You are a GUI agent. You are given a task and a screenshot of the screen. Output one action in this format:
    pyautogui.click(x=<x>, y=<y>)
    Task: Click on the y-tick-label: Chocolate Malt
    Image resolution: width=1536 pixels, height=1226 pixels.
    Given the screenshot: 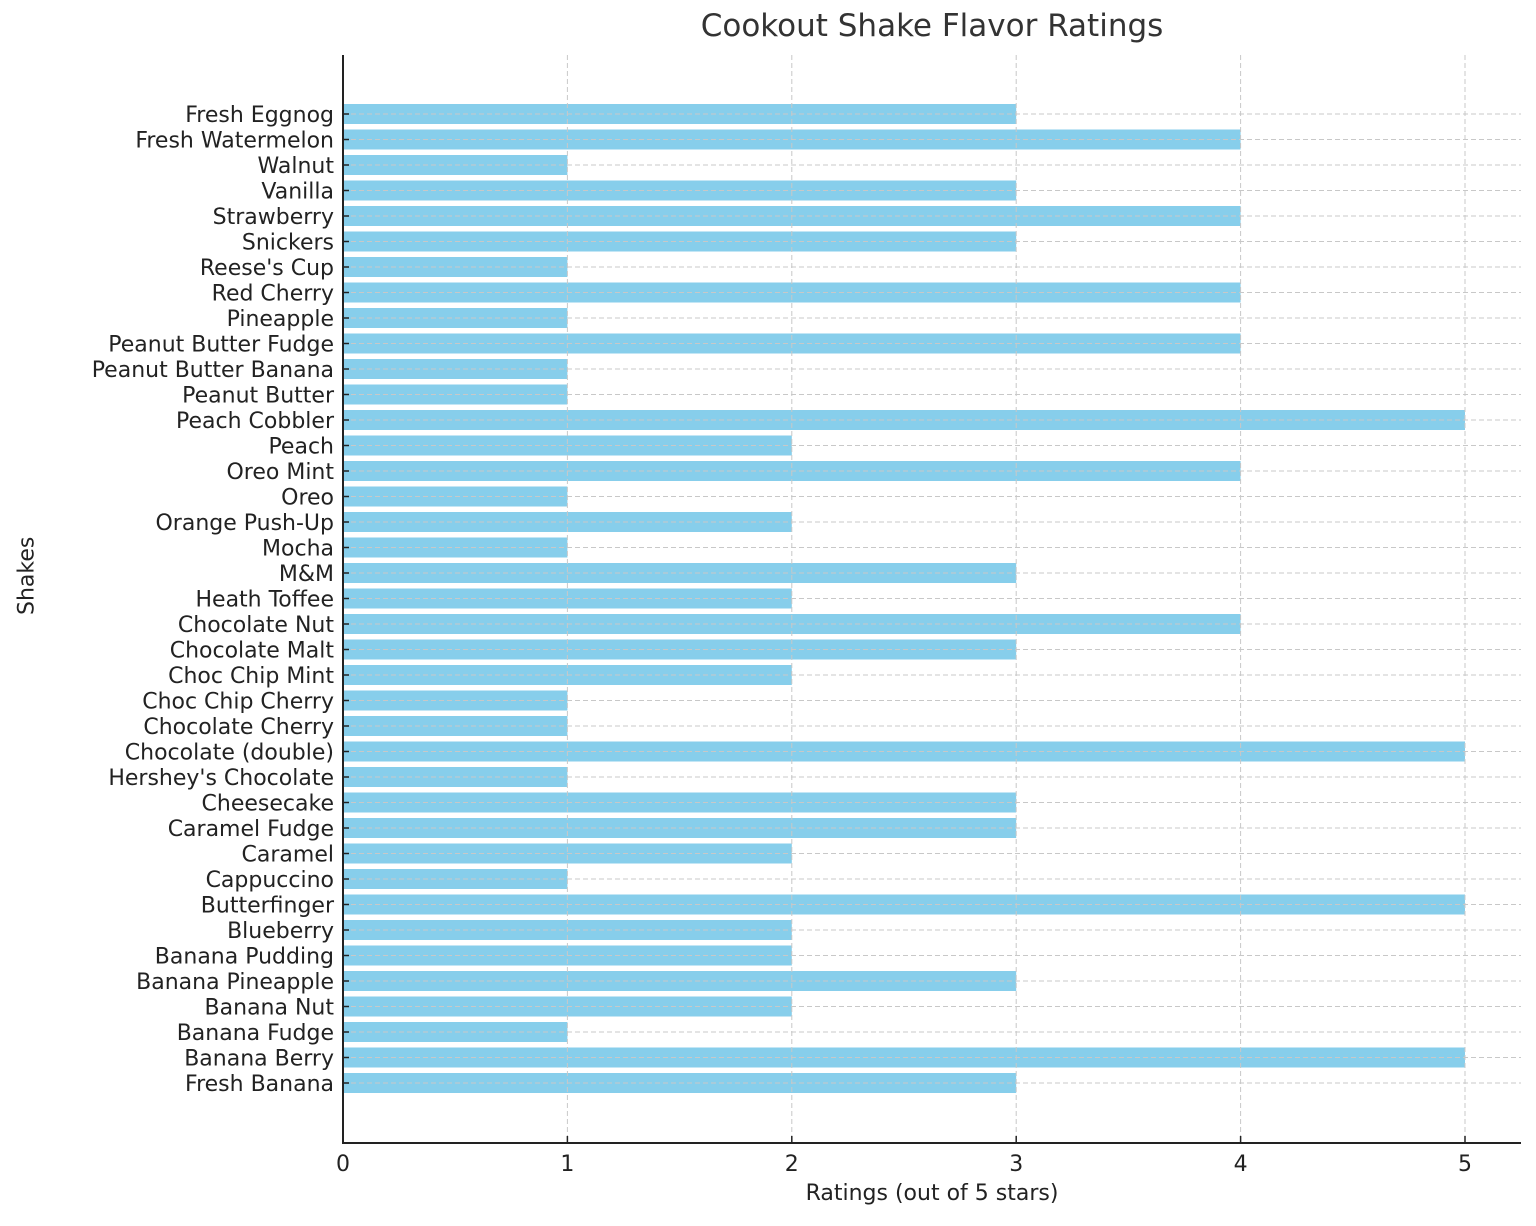 What is the action you would take?
    pyautogui.click(x=252, y=651)
    